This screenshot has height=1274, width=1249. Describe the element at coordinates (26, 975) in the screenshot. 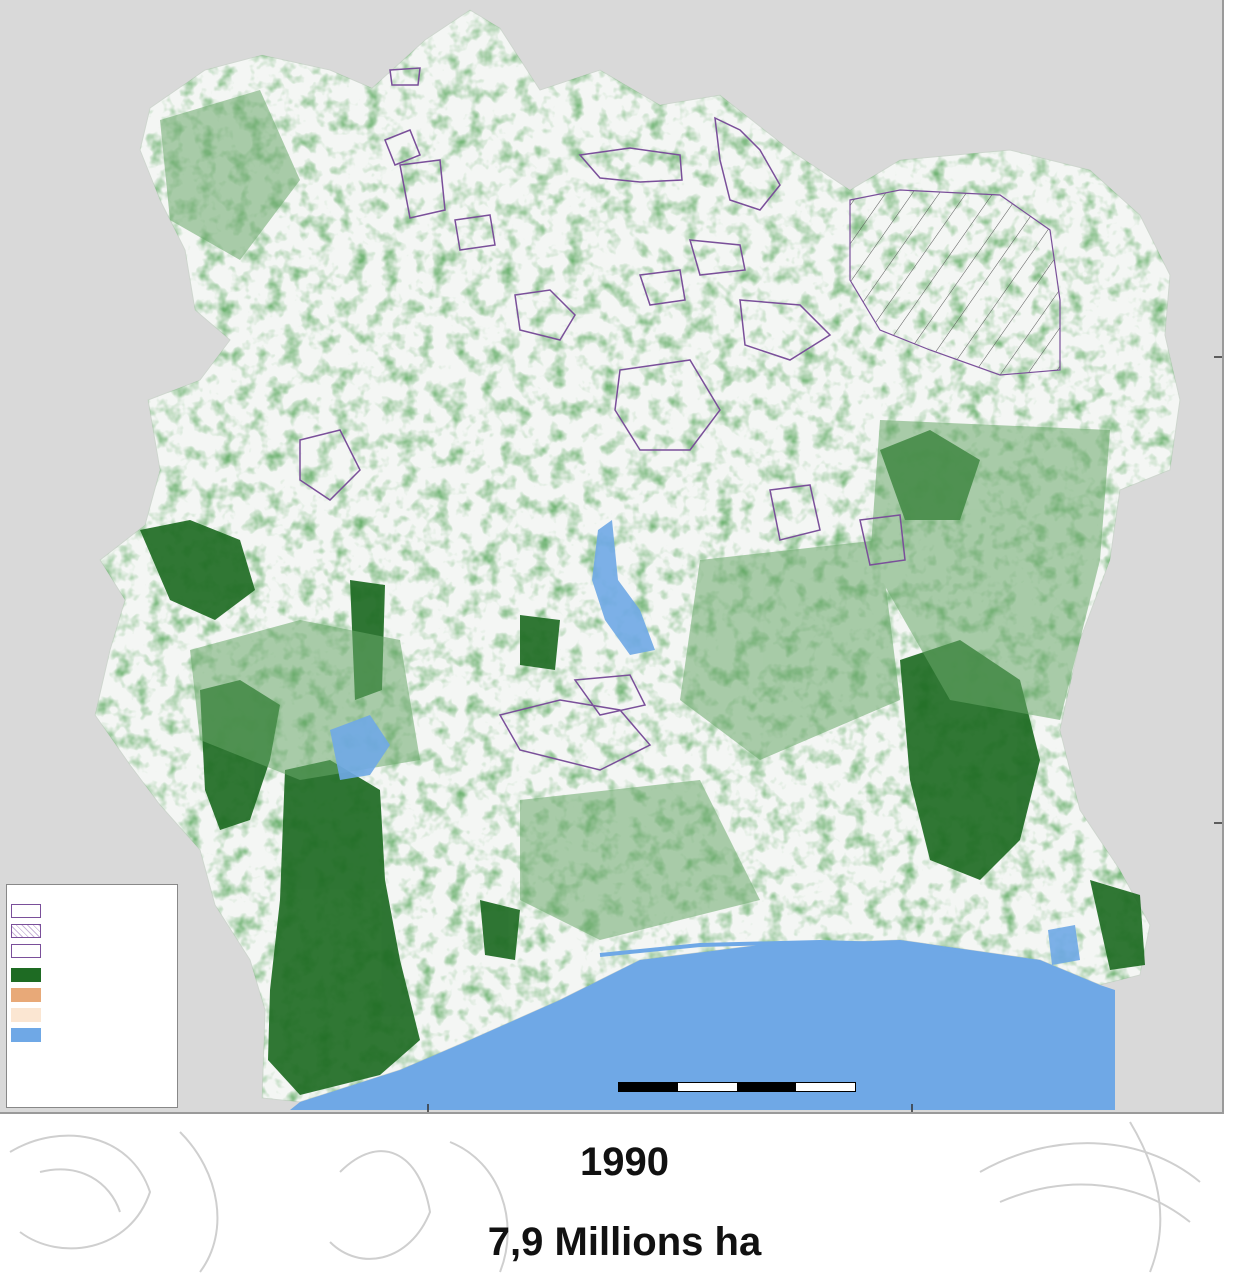

I see `legend-swatch-dense-forest` at that location.